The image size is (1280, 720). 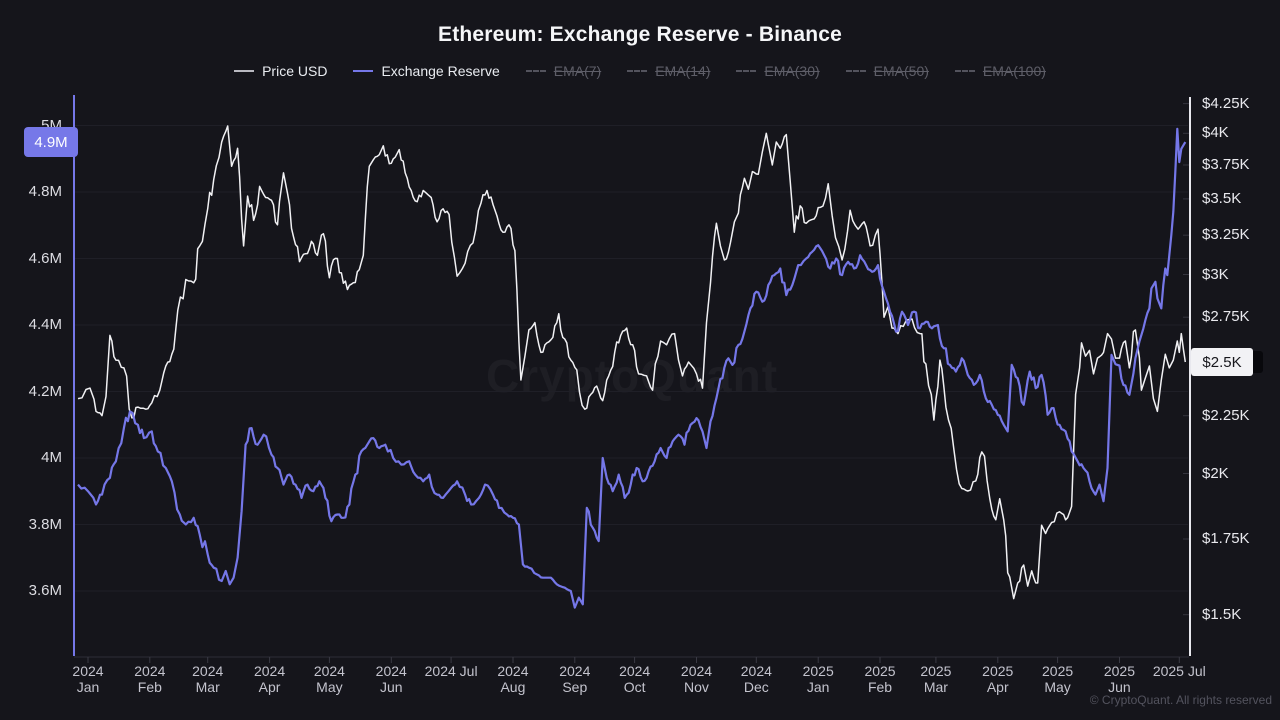 What do you see at coordinates (45, 258) in the screenshot?
I see `y-axis-label-left: 4.6M` at bounding box center [45, 258].